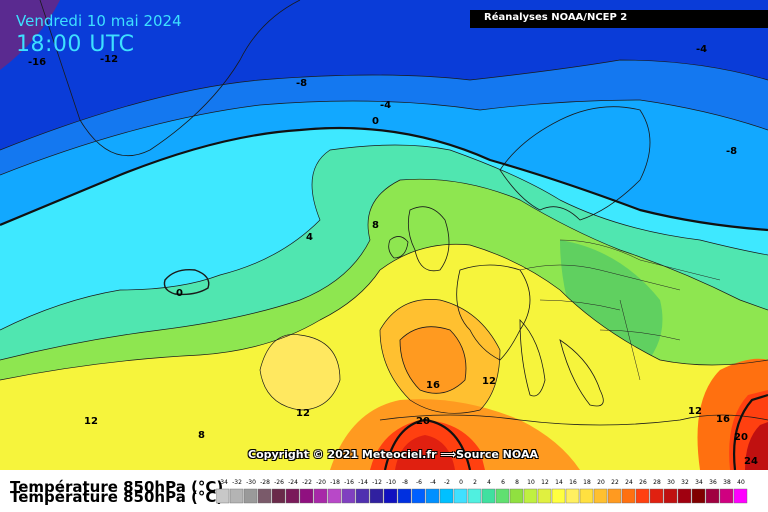 This screenshot has height=512, width=768. Describe the element at coordinates (237, 482) in the screenshot. I see `legend-tick-label: -32` at that location.